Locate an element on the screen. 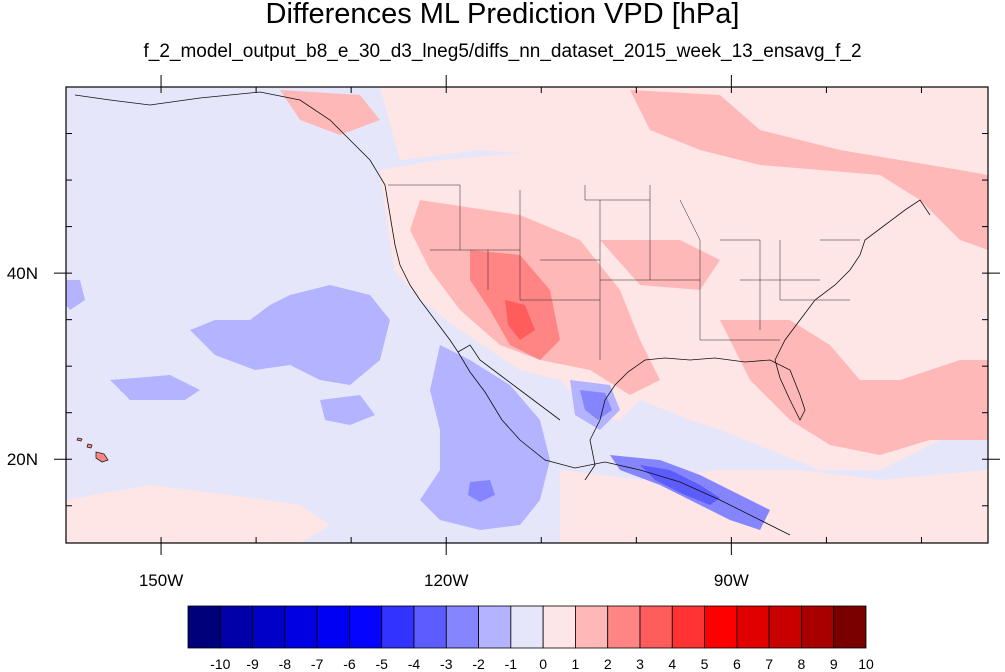 This screenshot has width=1005, height=672. colorbar-label: -6 is located at coordinates (349, 664).